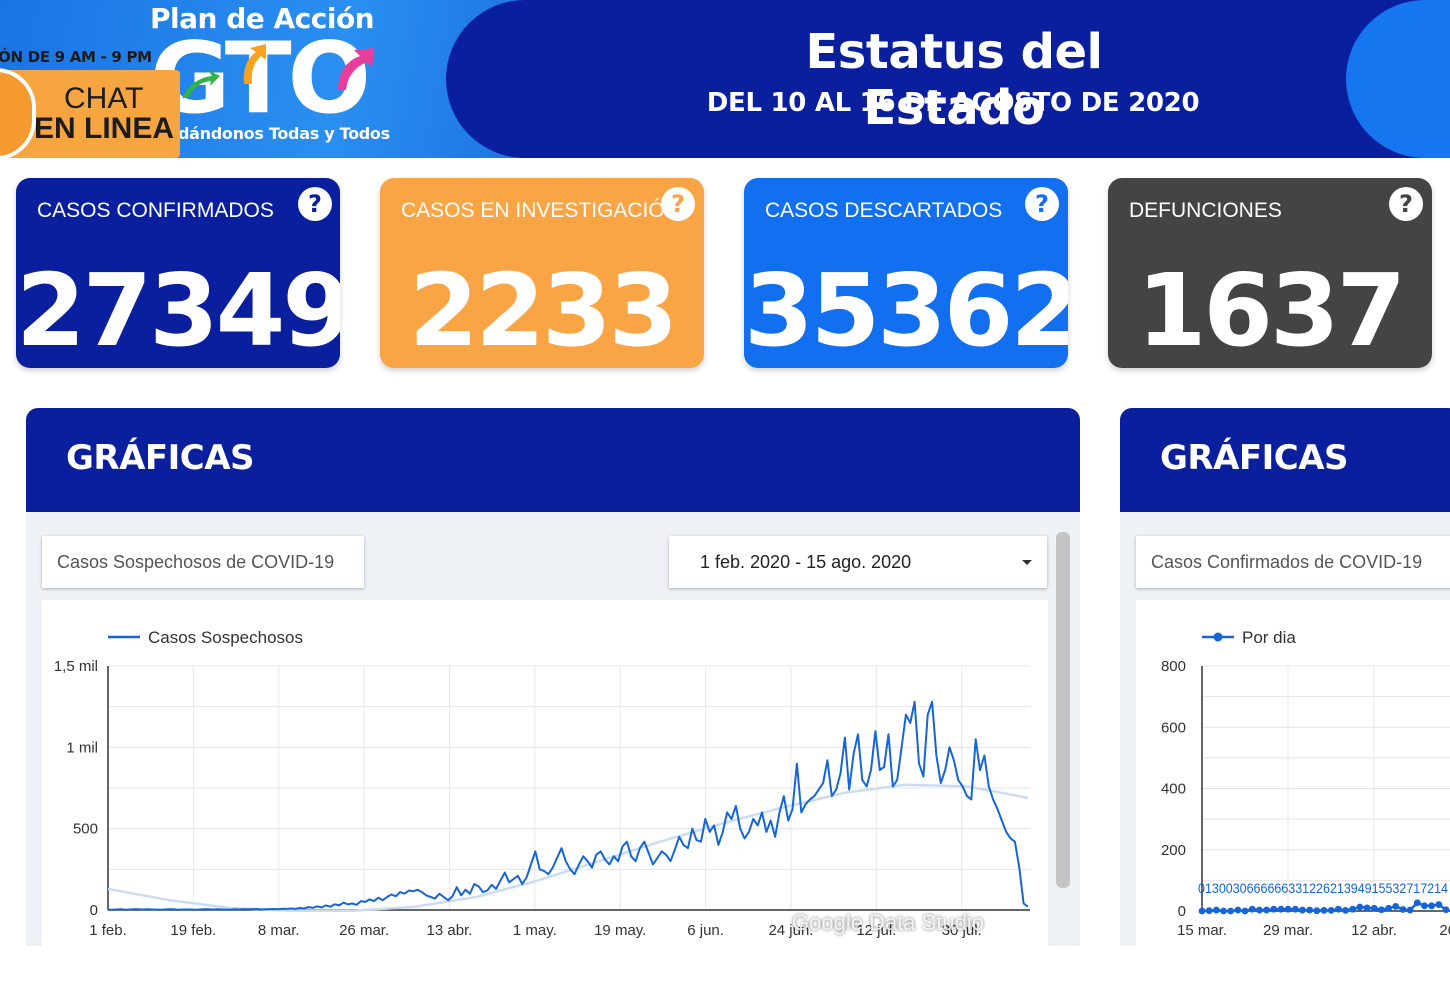 This screenshot has width=1450, height=994. Describe the element at coordinates (1269, 637) in the screenshot. I see `legend-label: Por dia` at that location.